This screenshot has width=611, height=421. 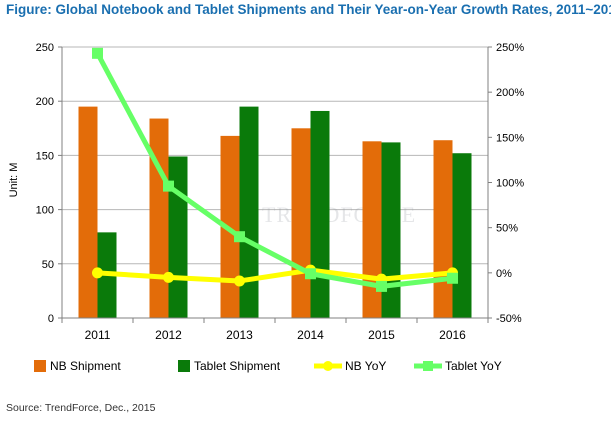 What do you see at coordinates (328, 366) in the screenshot?
I see `legend-nb-yoy-swatch-marker` at bounding box center [328, 366].